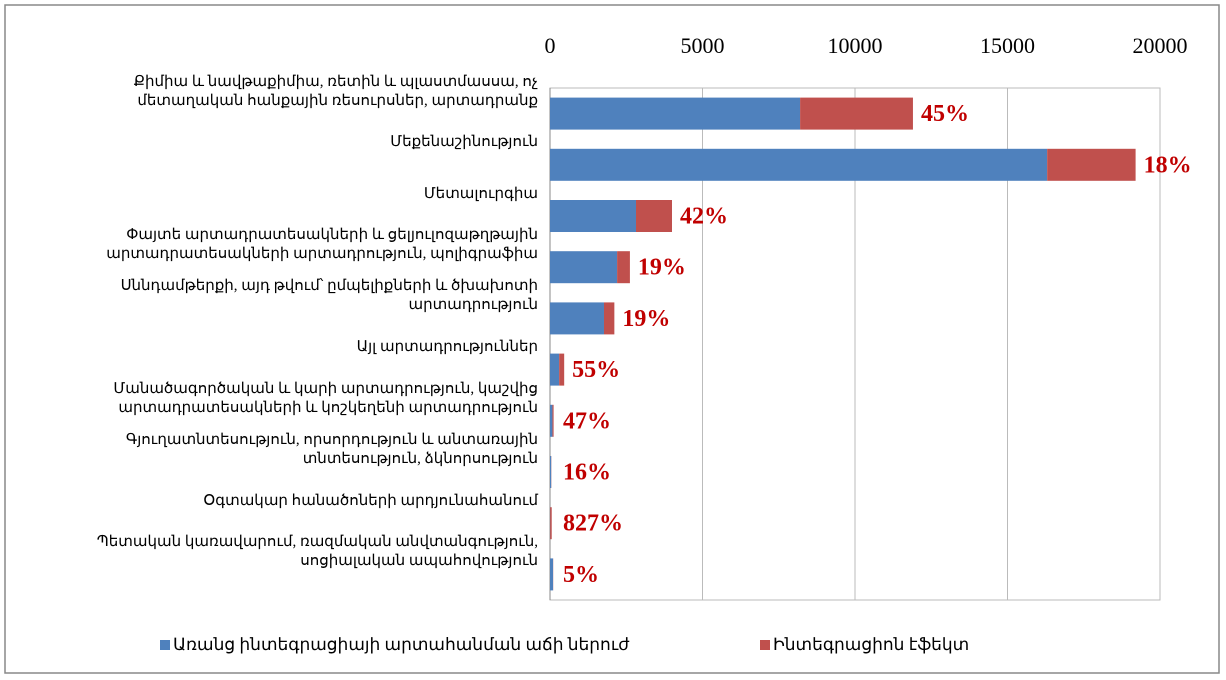 The width and height of the screenshot is (1226, 680). Describe the element at coordinates (447, 347) in the screenshot. I see `y-tick-label: Այլ արտադրություններ` at that location.